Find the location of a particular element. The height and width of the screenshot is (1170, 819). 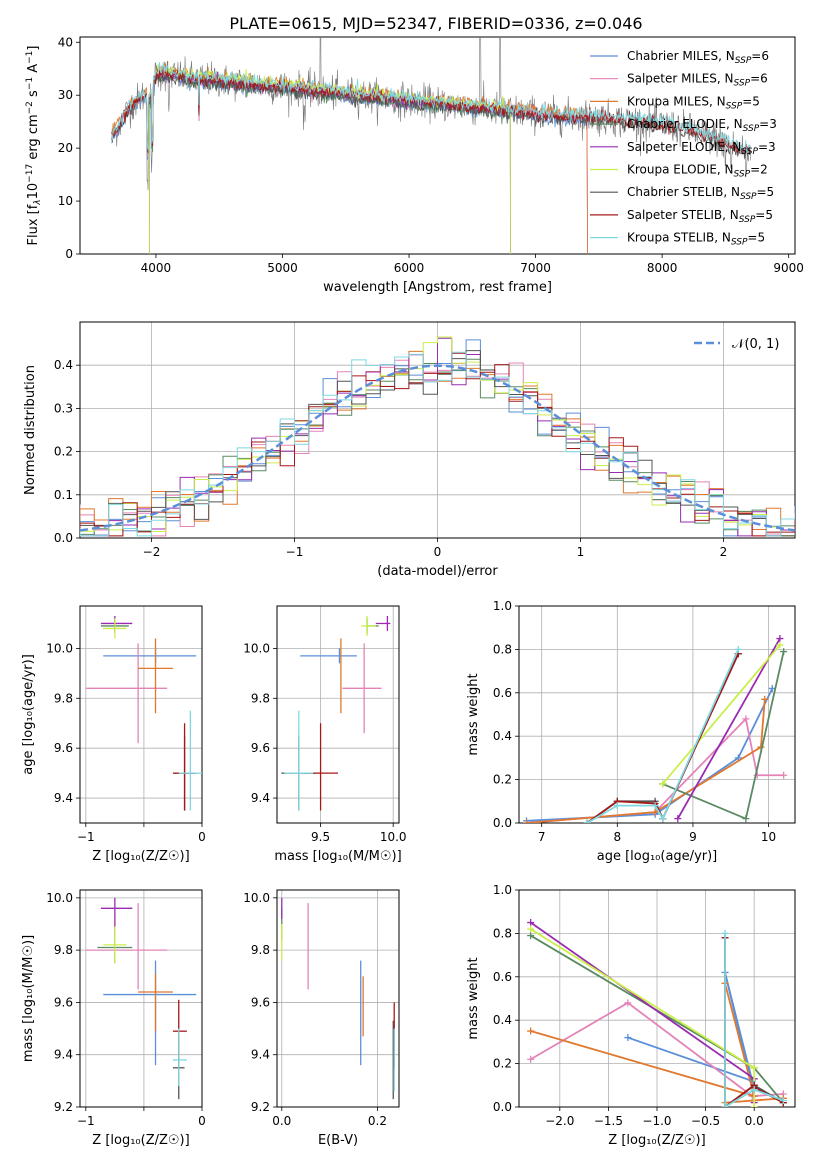

mass-vs-z-ytick-label: 9.8 is located at coordinates (63, 950).